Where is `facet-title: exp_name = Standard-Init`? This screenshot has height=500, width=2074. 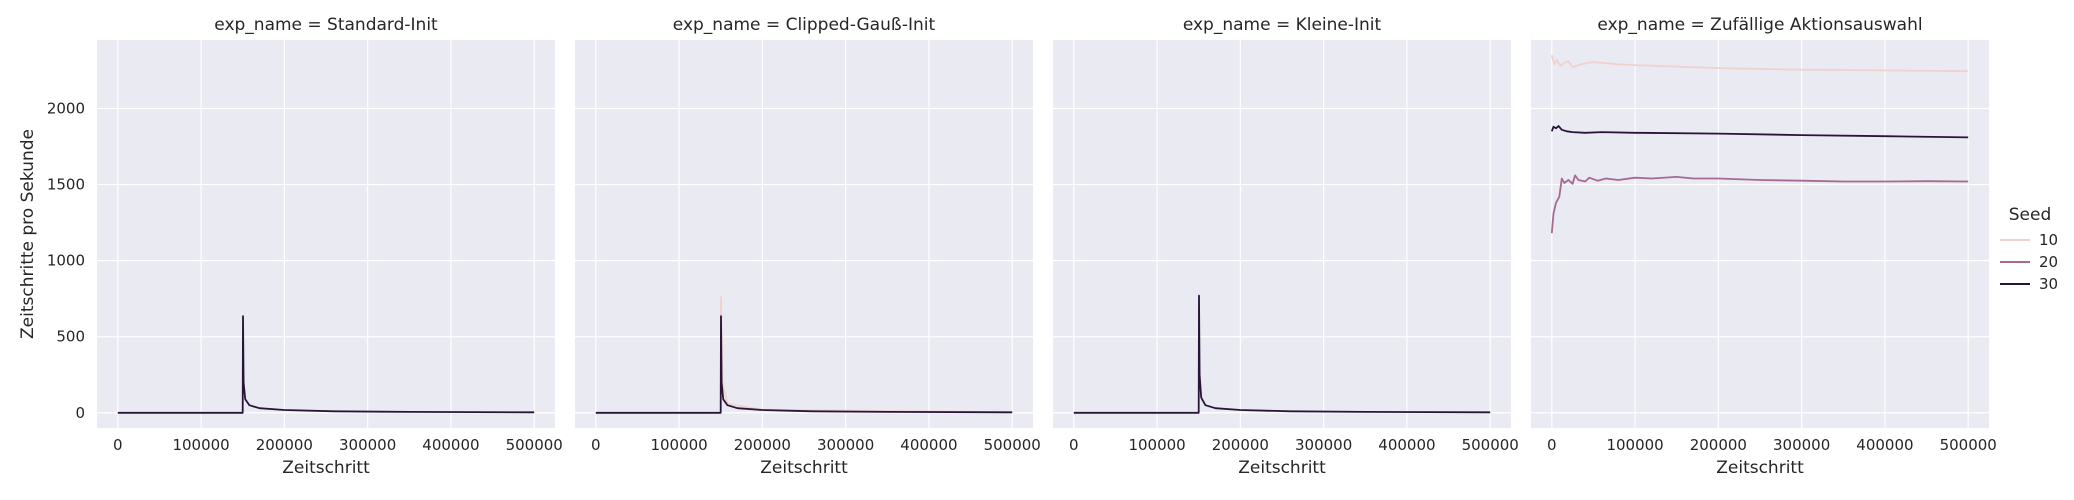
facet-title: exp_name = Standard-Init is located at coordinates (326, 25).